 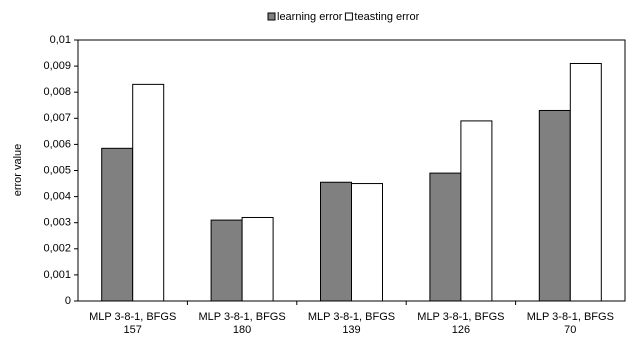 What do you see at coordinates (18, 170) in the screenshot?
I see `y-axis-label: error value` at bounding box center [18, 170].